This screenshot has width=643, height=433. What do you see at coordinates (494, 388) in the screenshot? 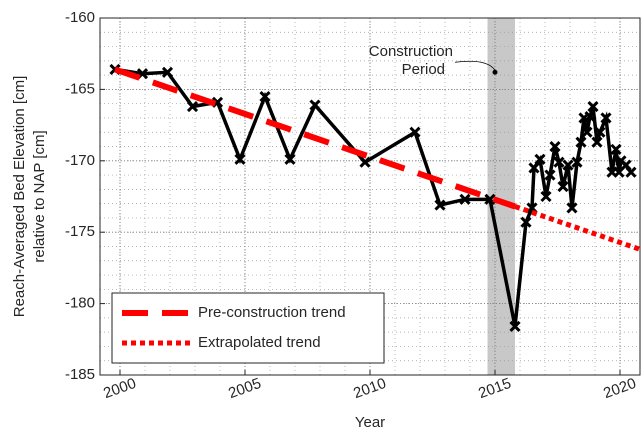
I see `x-tick-label: 2015` at bounding box center [494, 388].